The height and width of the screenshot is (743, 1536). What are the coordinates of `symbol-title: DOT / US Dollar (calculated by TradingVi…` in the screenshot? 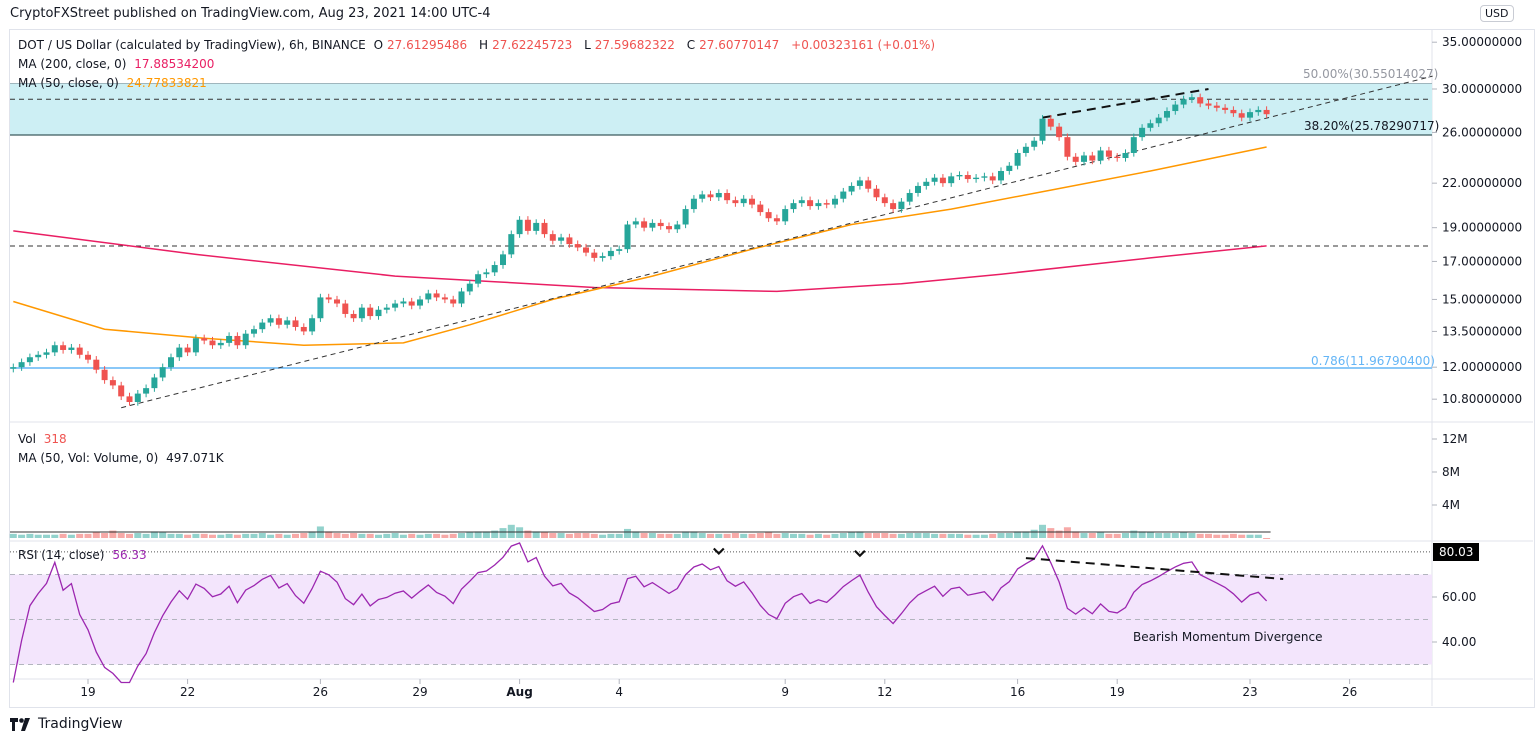 It's located at (192, 45).